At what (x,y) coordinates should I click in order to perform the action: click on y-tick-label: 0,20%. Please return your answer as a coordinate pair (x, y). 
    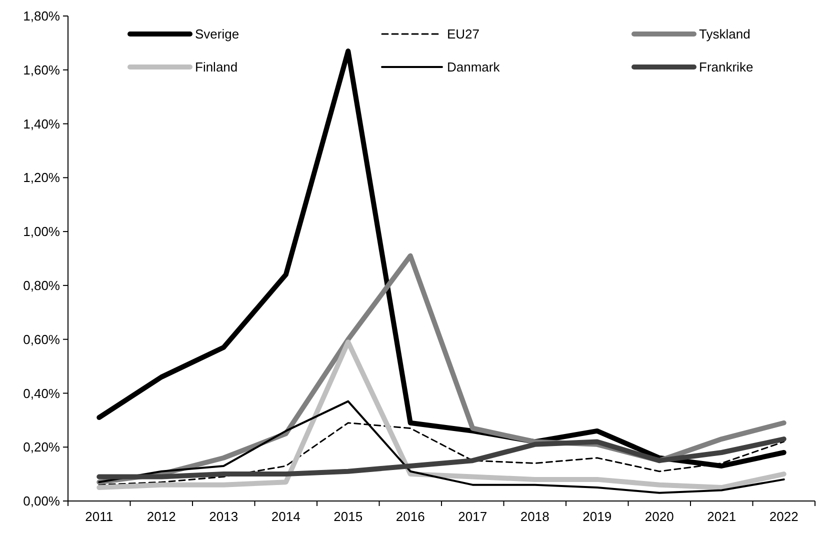
    Looking at the image, I should click on (41, 447).